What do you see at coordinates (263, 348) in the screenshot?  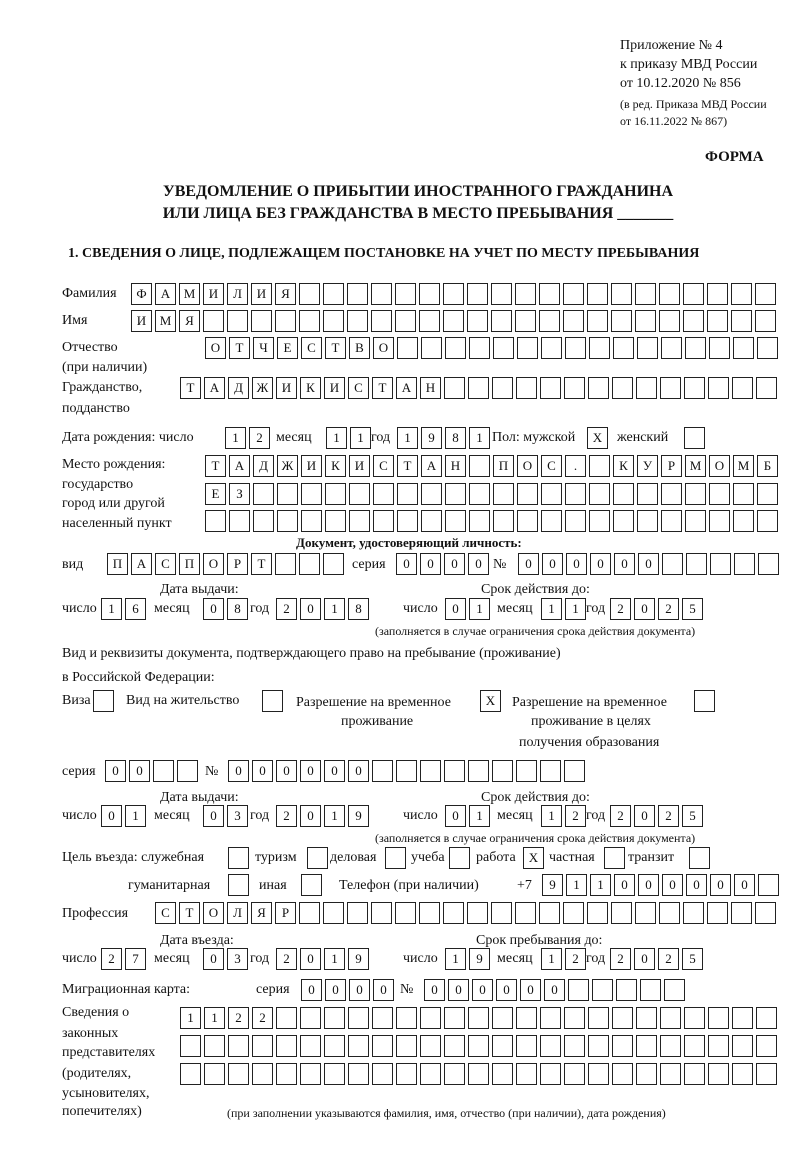 I see `char-cell: Ч` at bounding box center [263, 348].